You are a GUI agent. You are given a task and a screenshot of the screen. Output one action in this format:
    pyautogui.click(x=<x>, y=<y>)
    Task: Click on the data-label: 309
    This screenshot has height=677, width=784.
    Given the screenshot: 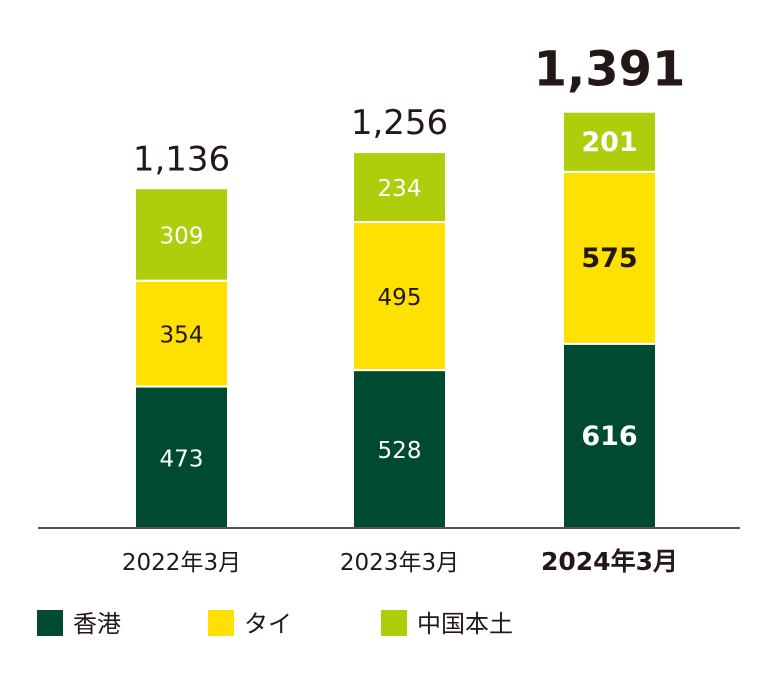 What is the action you would take?
    pyautogui.click(x=182, y=236)
    